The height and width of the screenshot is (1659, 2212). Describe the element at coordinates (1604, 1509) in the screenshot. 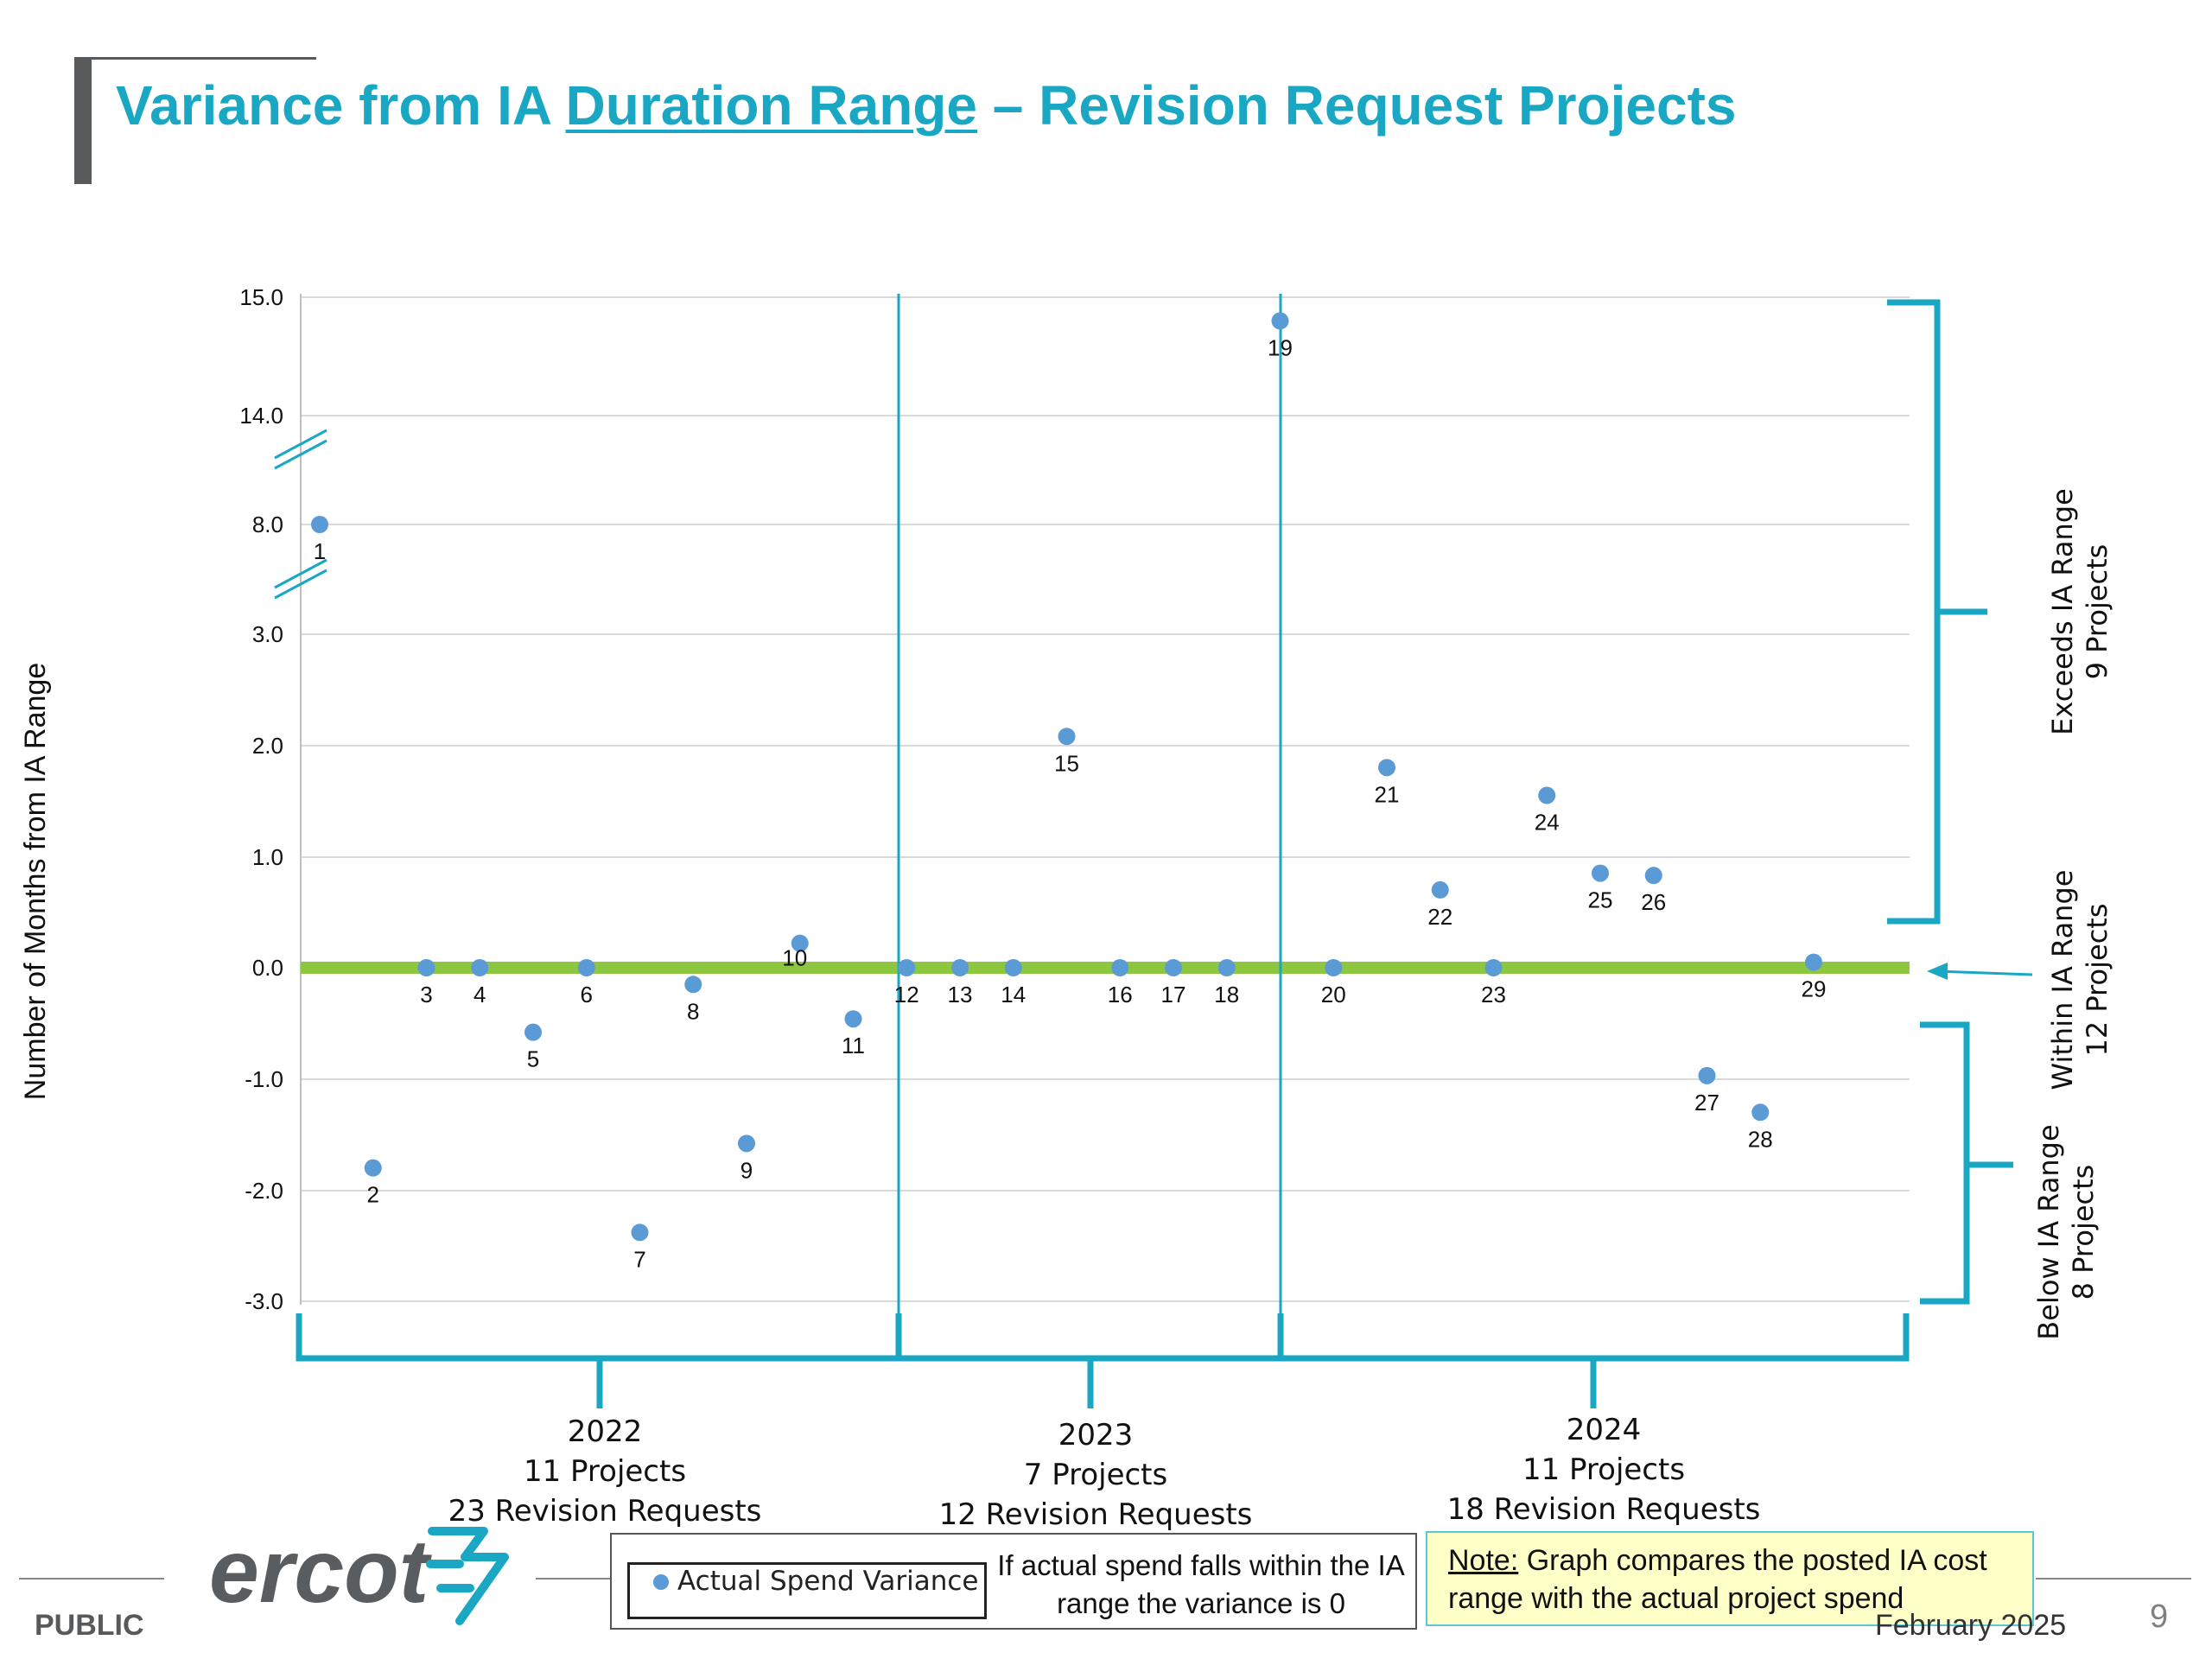

I see `year-group-label: 18 Revision Requests` at that location.